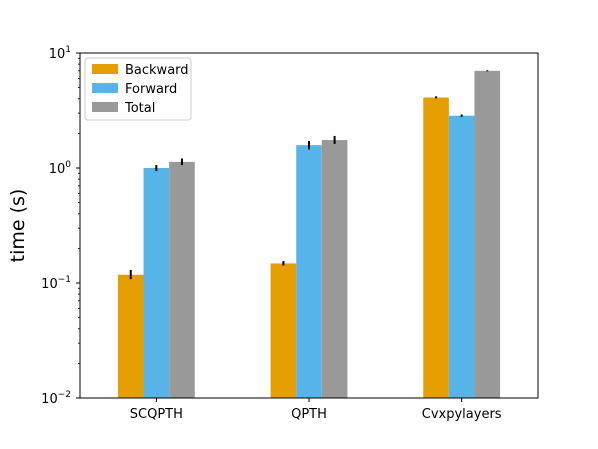  Describe the element at coordinates (151, 89) in the screenshot. I see `legend-label-forward: Forward` at that location.